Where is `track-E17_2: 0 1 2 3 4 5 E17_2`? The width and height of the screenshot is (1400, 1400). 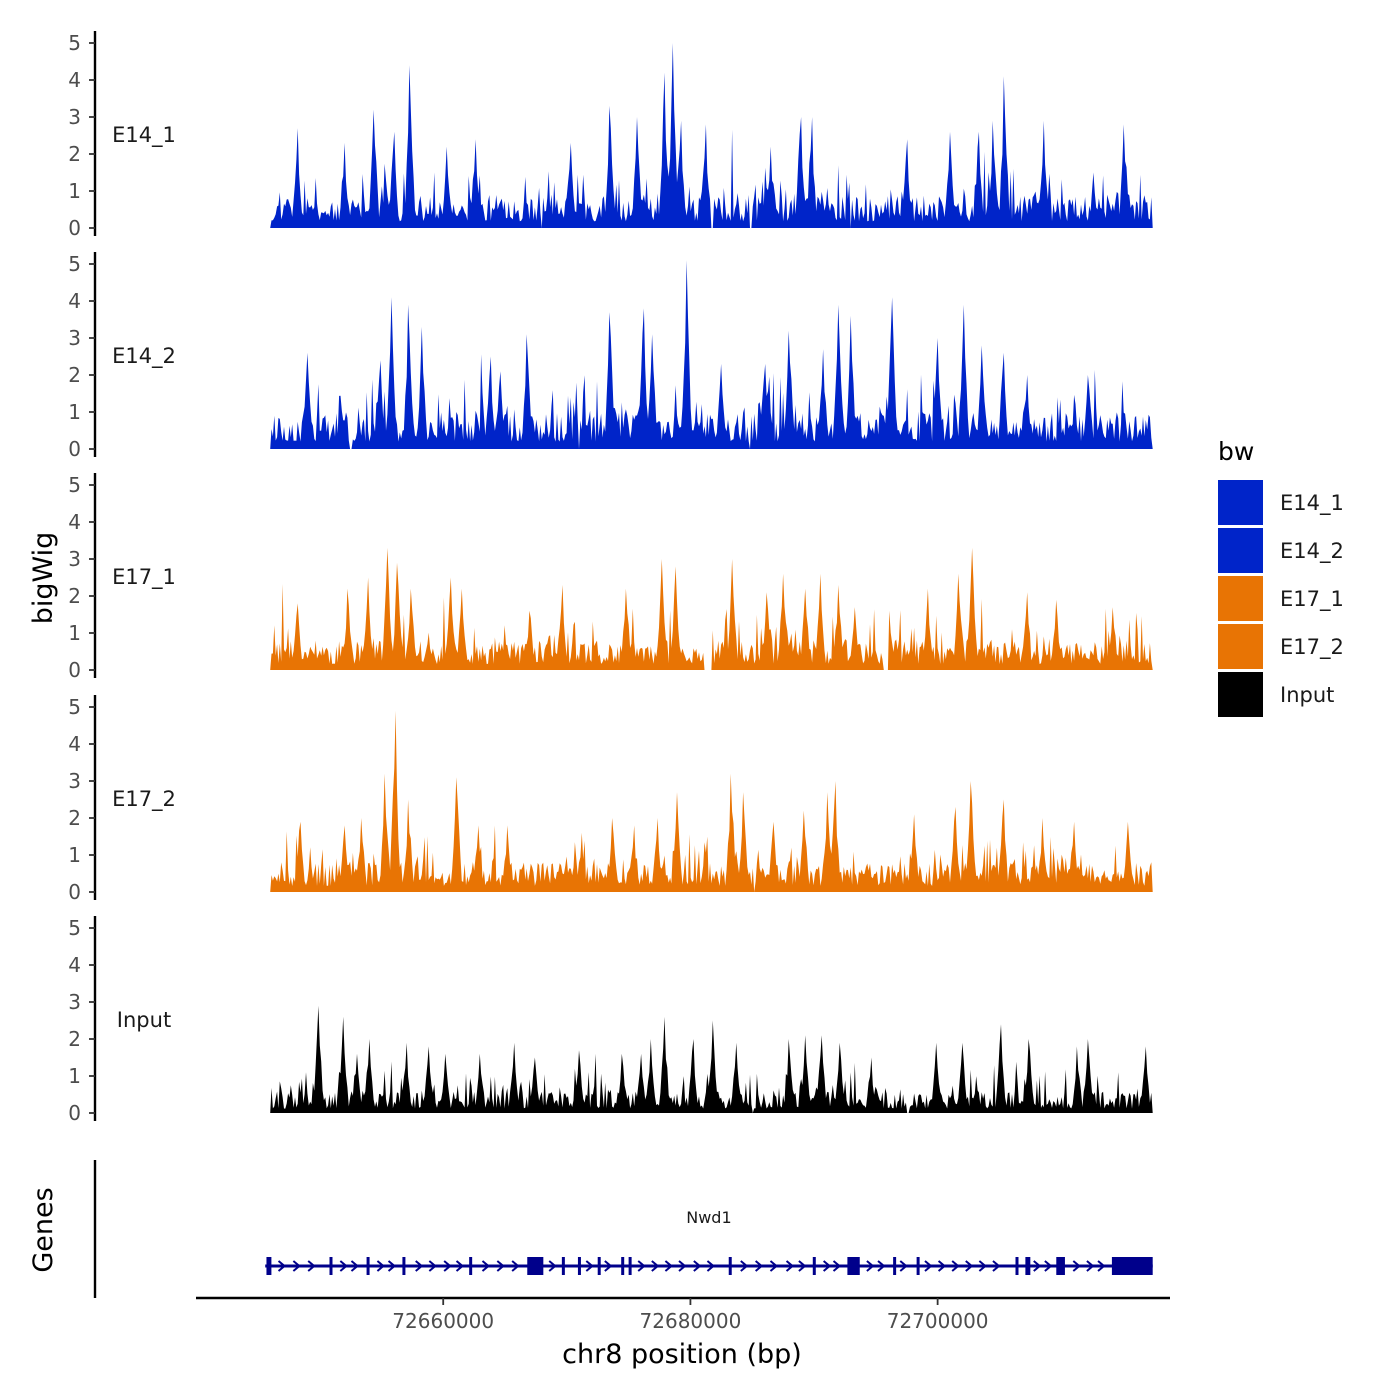 track-E17_2: 0 1 2 3 4 5 E17_2 is located at coordinates (610, 799).